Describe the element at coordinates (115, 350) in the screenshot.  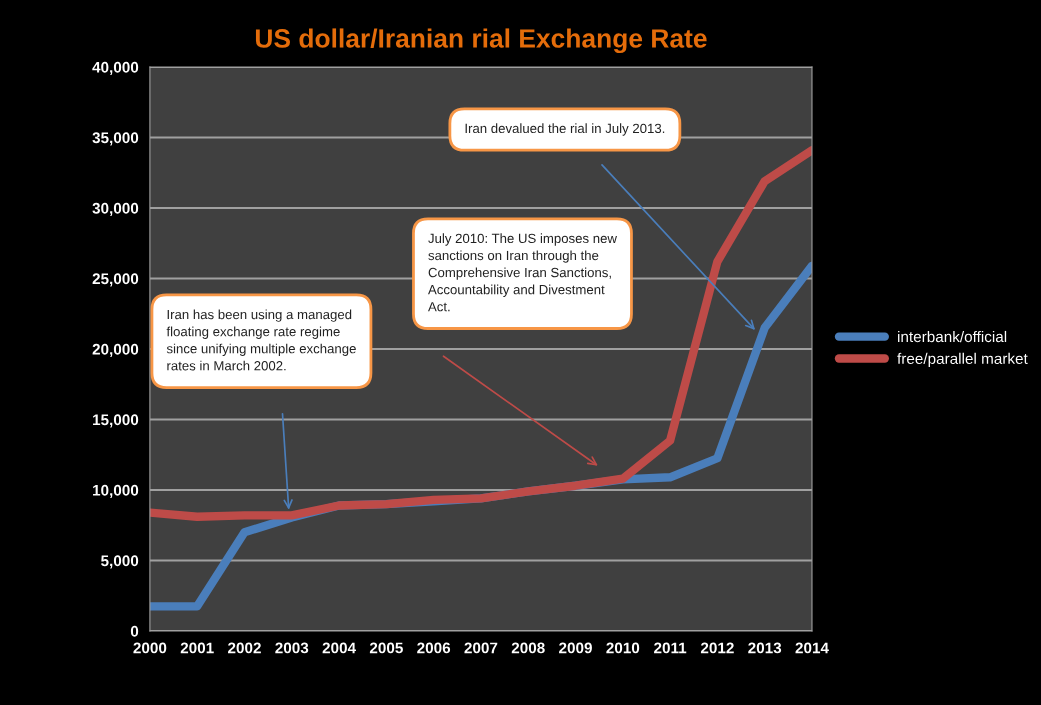
I see `y-tick-label: 20,000` at that location.